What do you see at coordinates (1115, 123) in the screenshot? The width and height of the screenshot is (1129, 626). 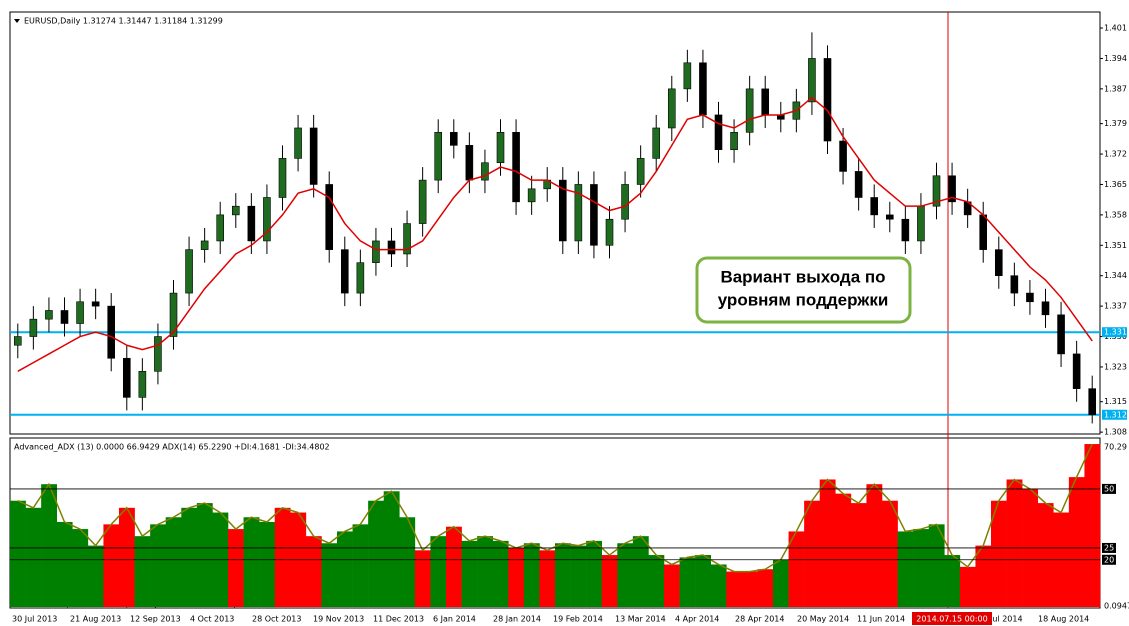 I see `y-tick-label: 1.379` at bounding box center [1115, 123].